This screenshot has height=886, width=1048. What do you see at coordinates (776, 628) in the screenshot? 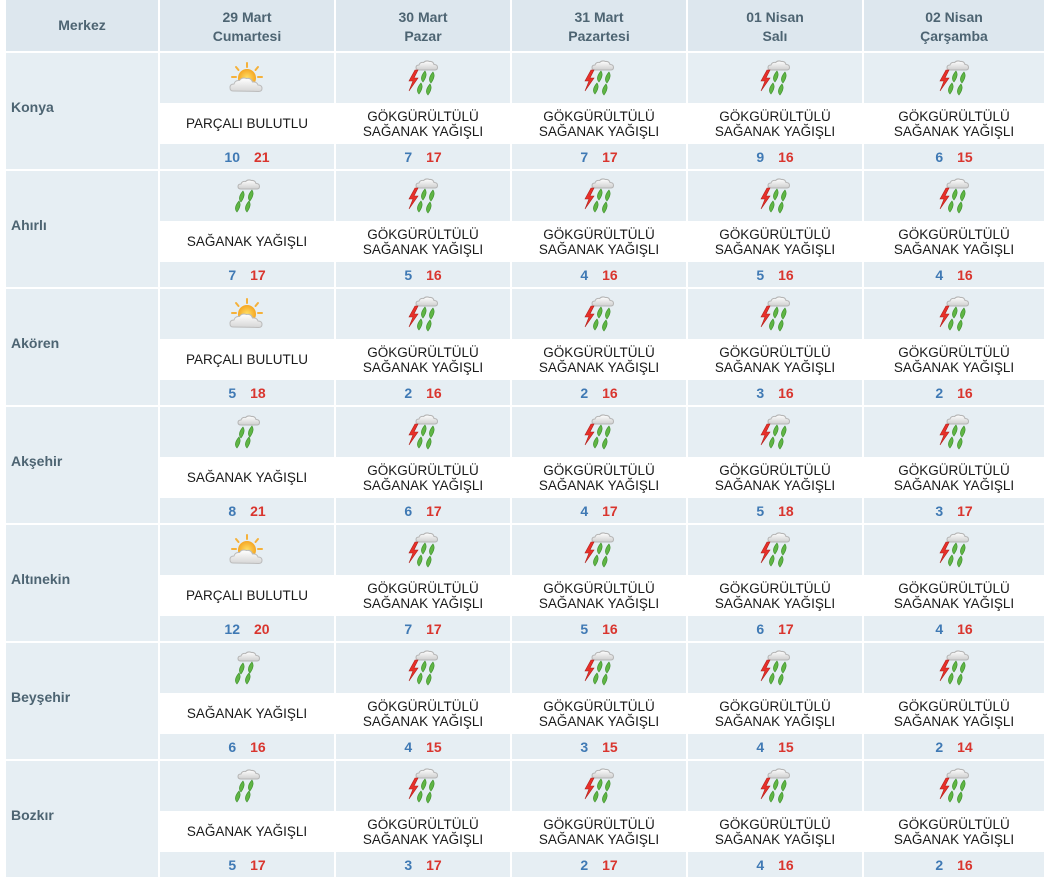
I see `temperature-cell: 6 17` at bounding box center [776, 628].